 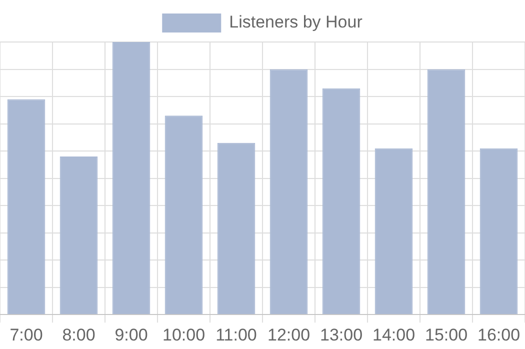 I want to click on x-tick-label: 10:00, so click(x=184, y=334).